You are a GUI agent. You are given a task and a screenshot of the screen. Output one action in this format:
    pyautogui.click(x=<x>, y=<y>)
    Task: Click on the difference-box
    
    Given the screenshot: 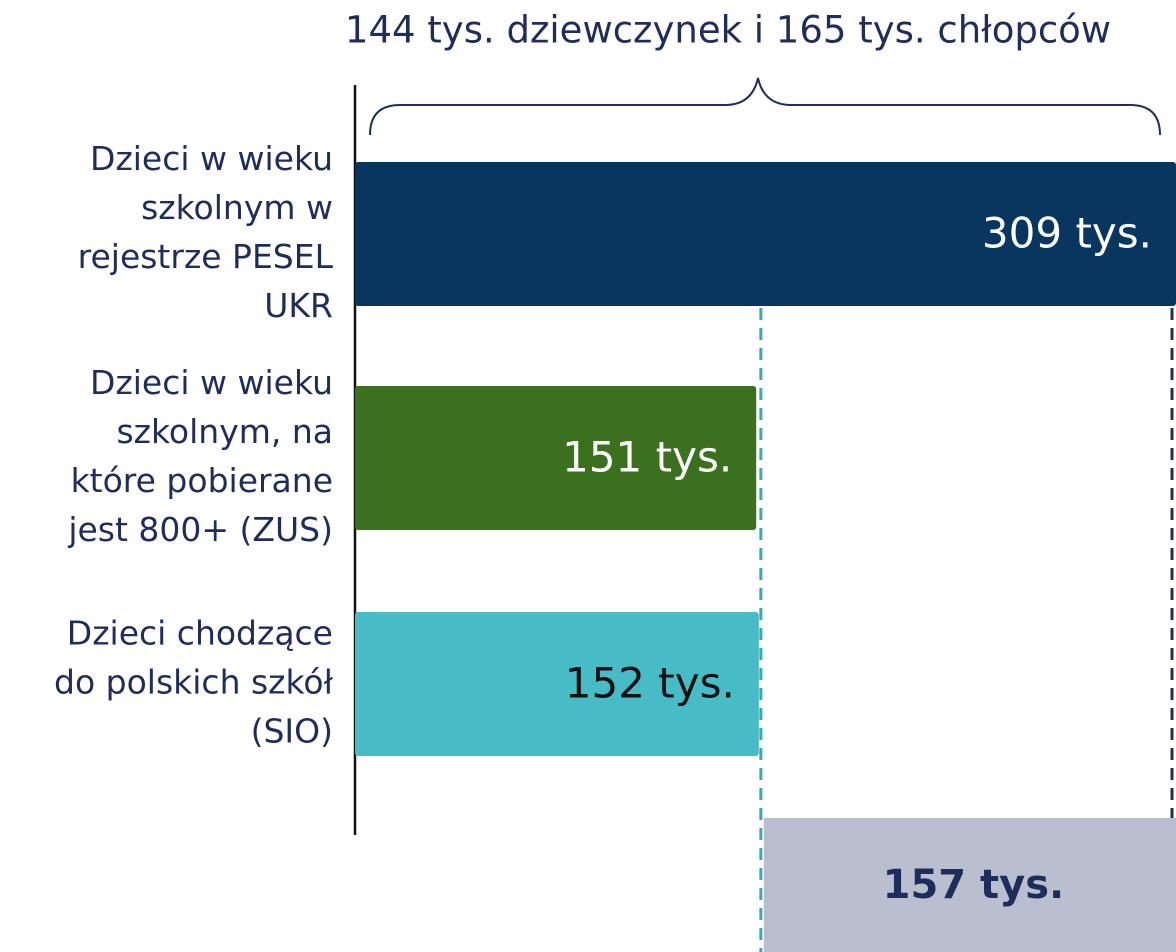 What is the action you would take?
    pyautogui.click(x=969, y=885)
    